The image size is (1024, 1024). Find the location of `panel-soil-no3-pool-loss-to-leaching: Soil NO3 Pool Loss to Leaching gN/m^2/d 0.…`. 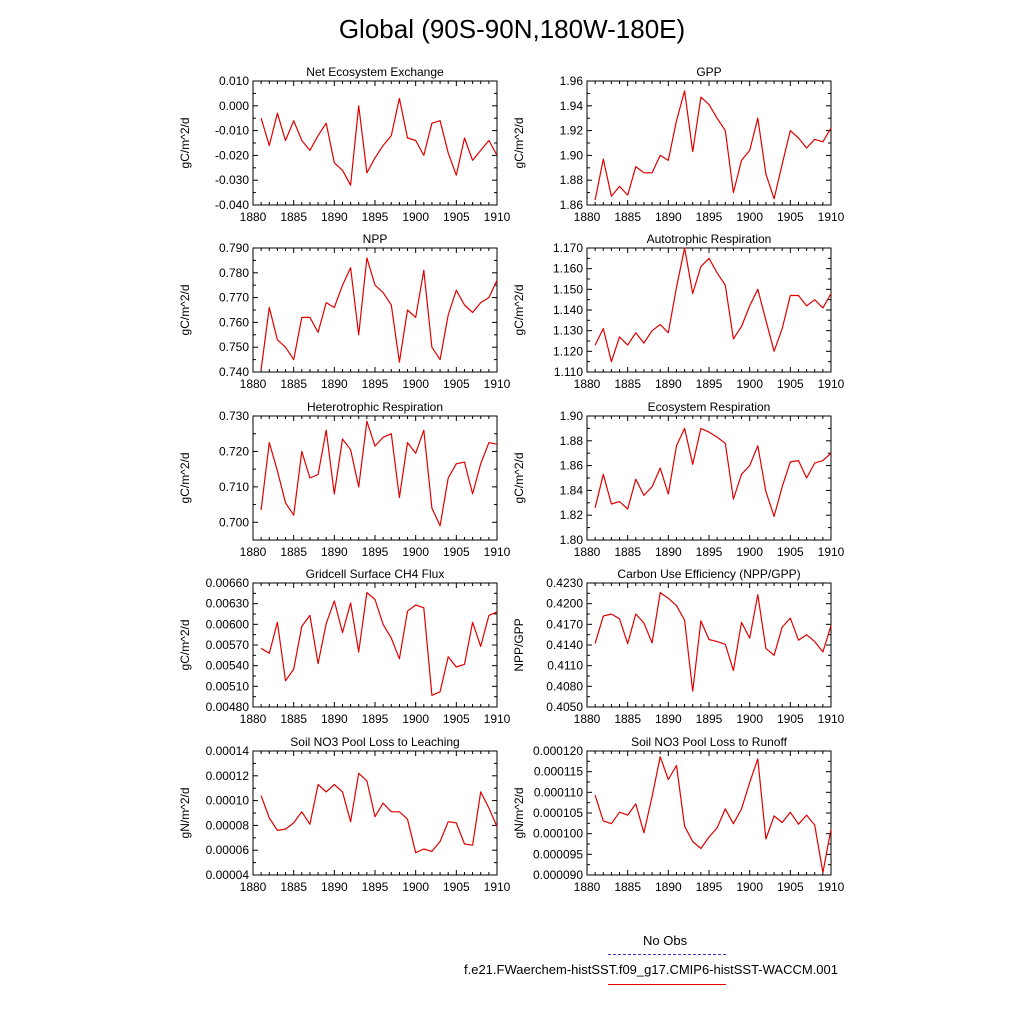

panel-soil-no3-pool-loss-to-leaching: Soil NO3 Pool Loss to Leaching gN/m^2/d 0.… is located at coordinates (344, 814).